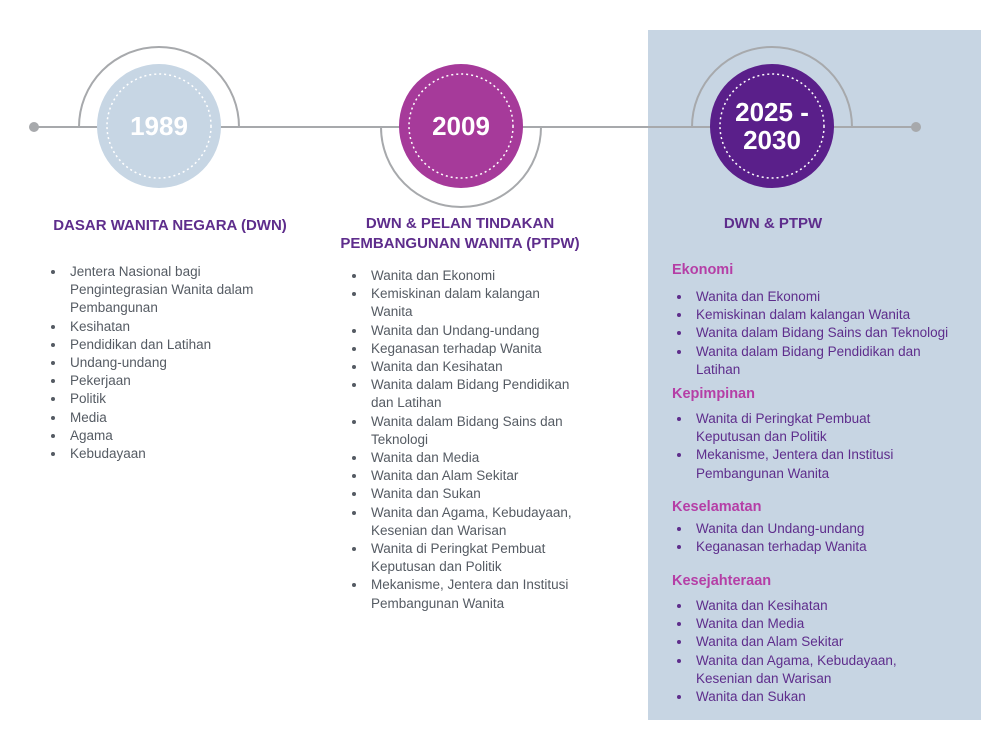 The image size is (990, 736). I want to click on node-2025-ring, so click(772, 126).